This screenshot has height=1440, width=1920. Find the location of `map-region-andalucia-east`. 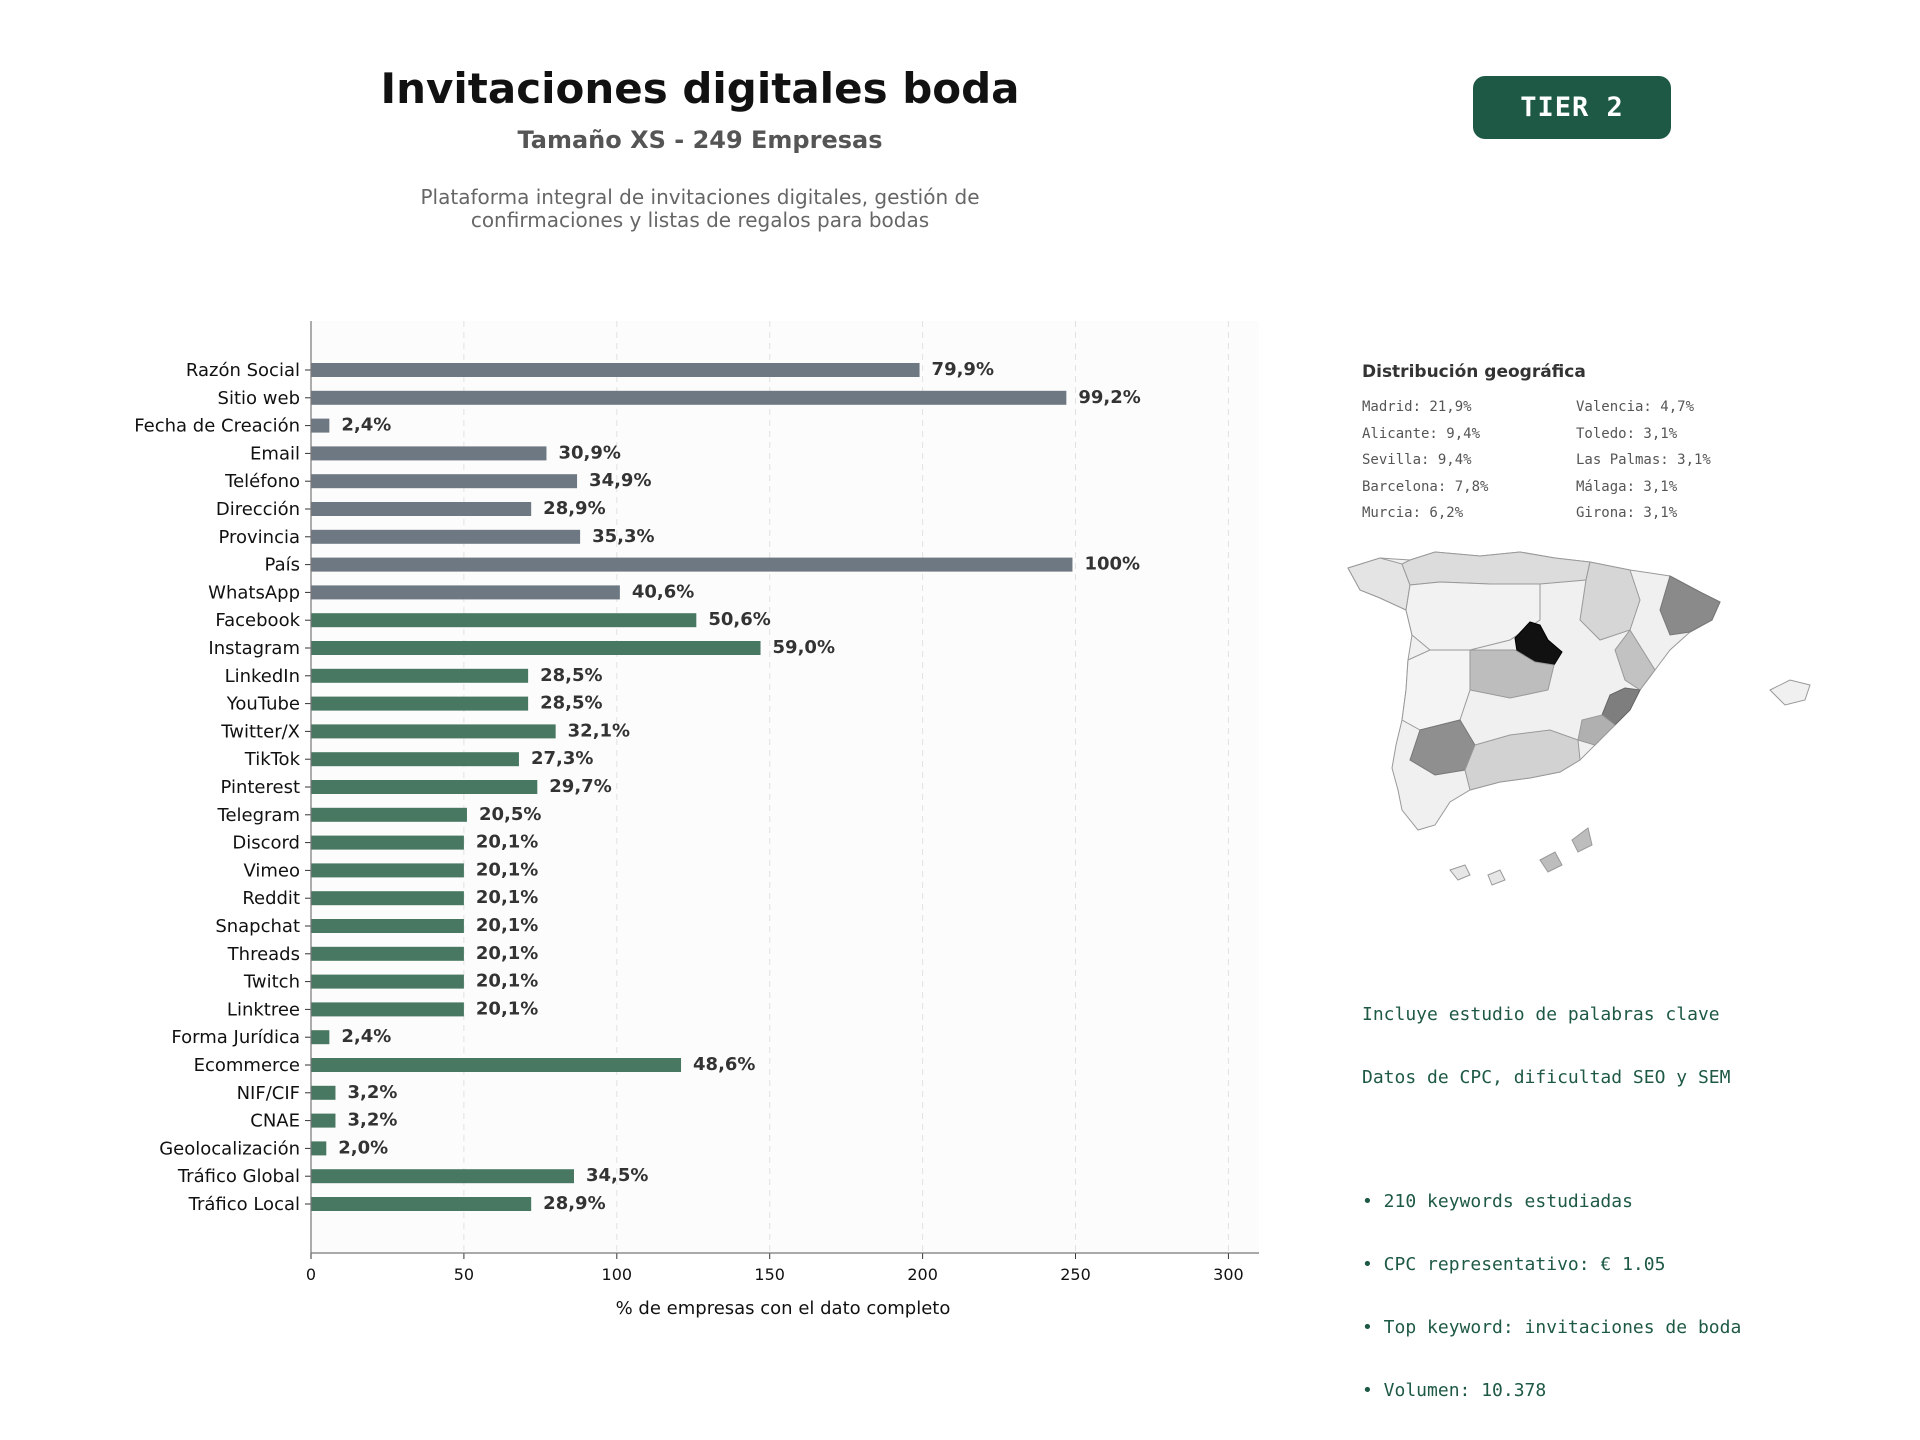

map-region-andalucia-east is located at coordinates (1522, 760).